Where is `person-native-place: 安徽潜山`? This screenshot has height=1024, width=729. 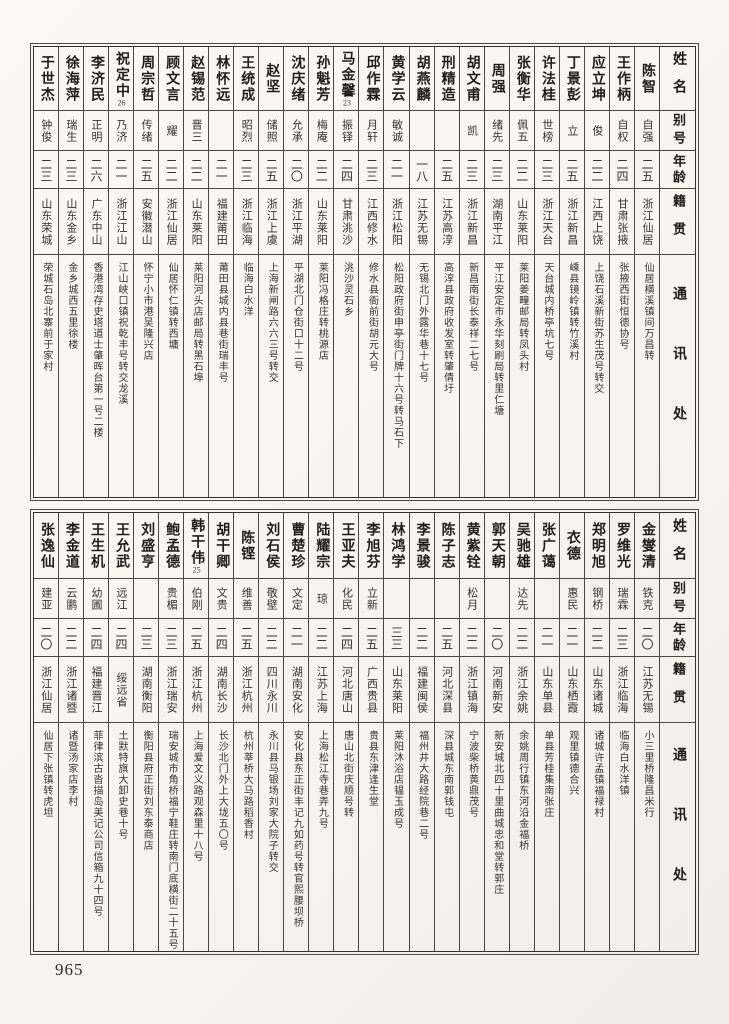 person-native-place: 安徽潜山 is located at coordinates (146, 222).